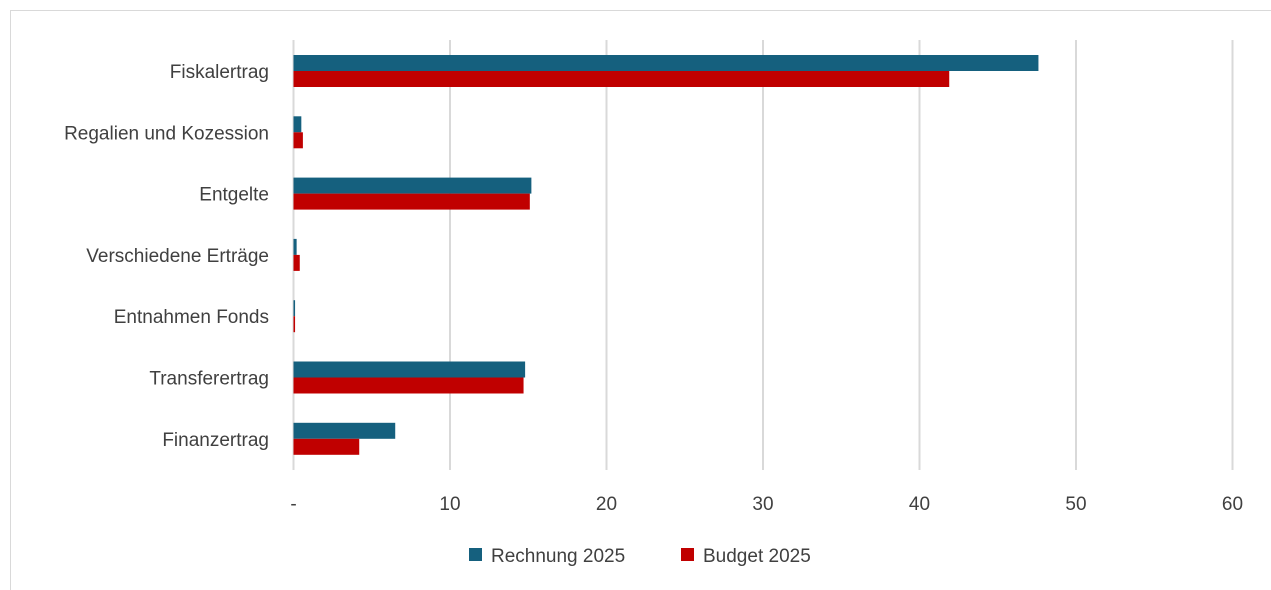  What do you see at coordinates (640, 556) in the screenshot?
I see `legend: Rechnung 2025 Budget 2025` at bounding box center [640, 556].